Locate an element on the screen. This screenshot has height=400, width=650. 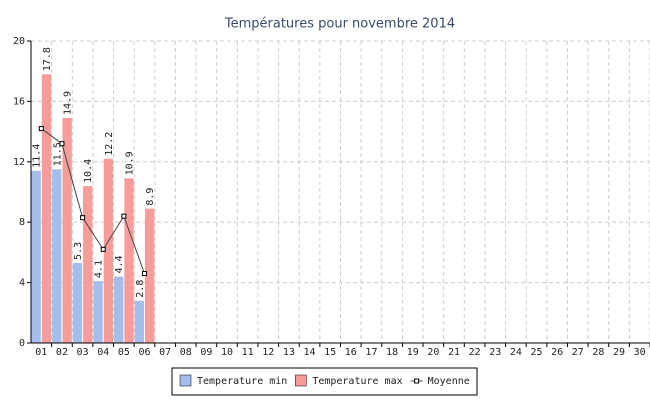
x-tick-label: 21 is located at coordinates (454, 352).